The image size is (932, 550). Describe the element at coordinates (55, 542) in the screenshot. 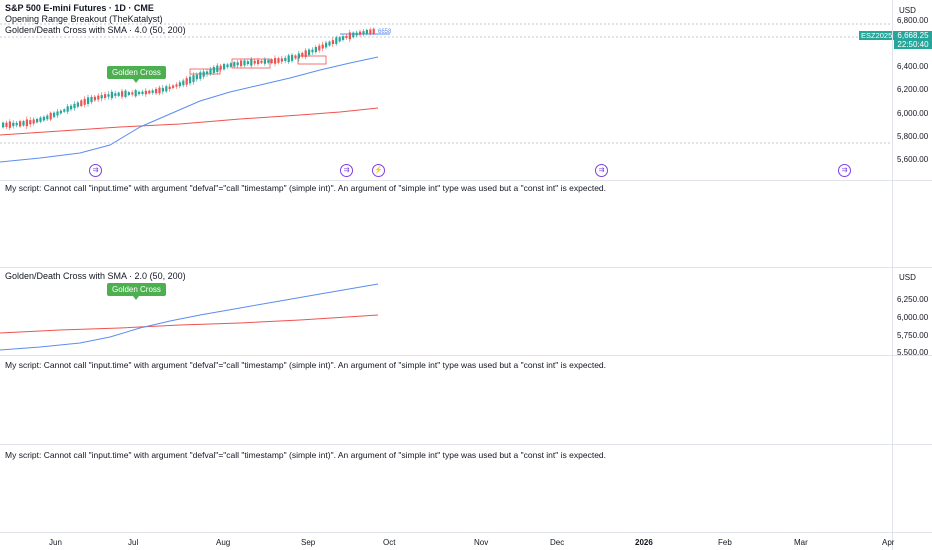

I see `time-tick-jun: Jun` at that location.